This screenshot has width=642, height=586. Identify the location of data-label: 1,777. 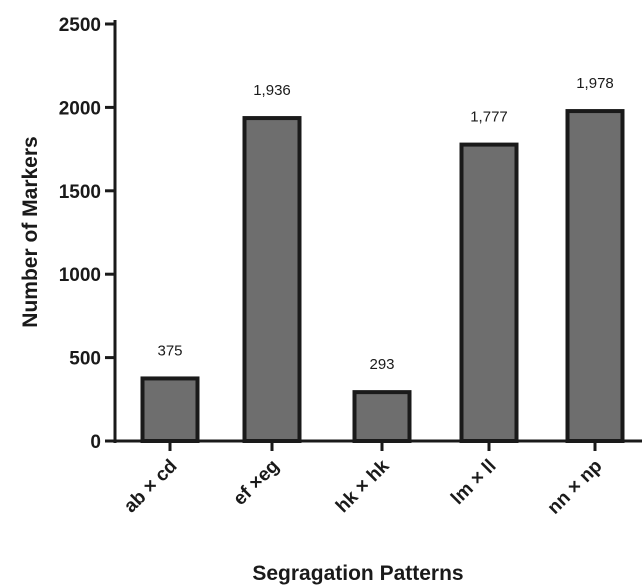
(489, 117).